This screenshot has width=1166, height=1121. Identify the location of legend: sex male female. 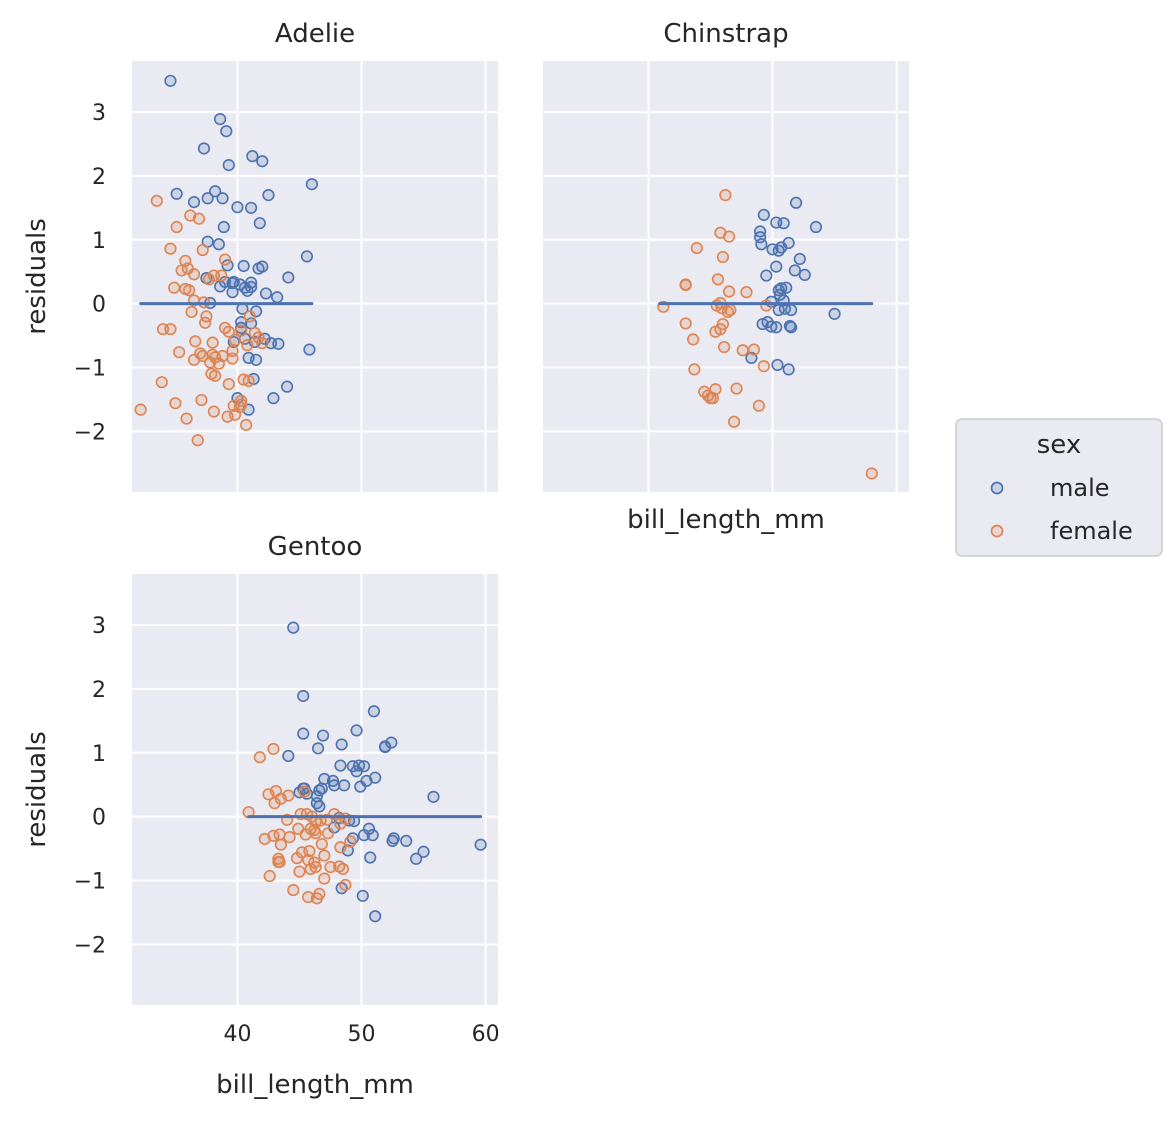
(1059, 487).